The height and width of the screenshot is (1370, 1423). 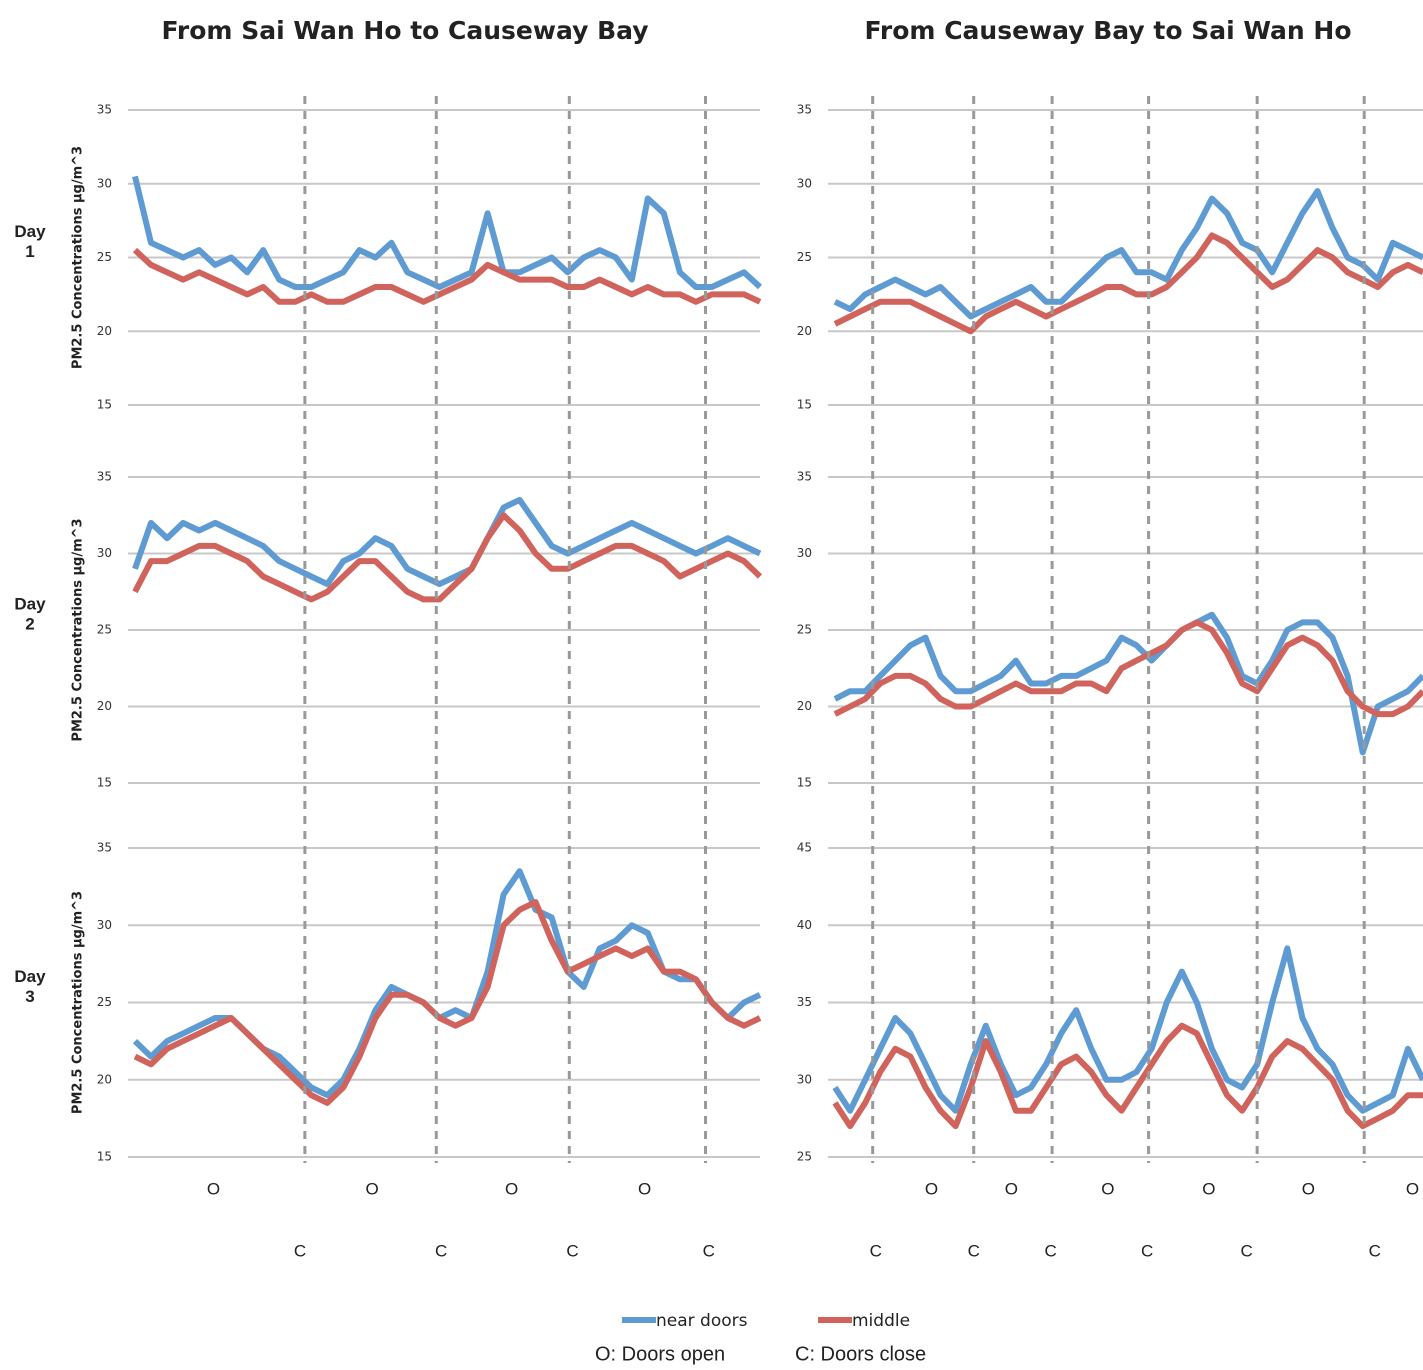 What do you see at coordinates (660, 1354) in the screenshot?
I see `note-open: O: Doors open` at bounding box center [660, 1354].